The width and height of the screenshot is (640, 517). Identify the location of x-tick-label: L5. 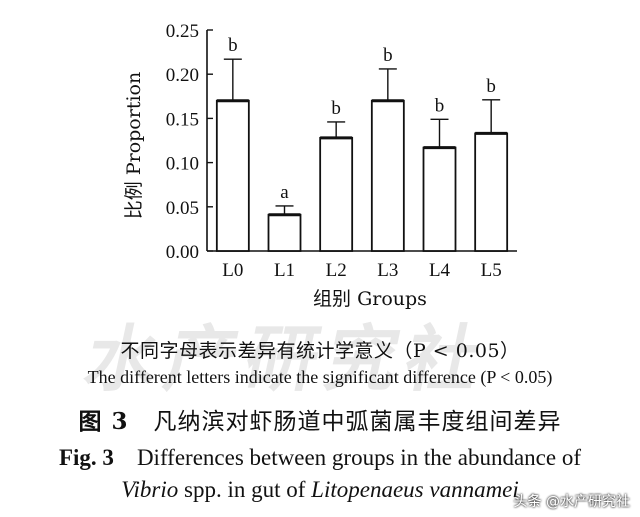
(491, 270).